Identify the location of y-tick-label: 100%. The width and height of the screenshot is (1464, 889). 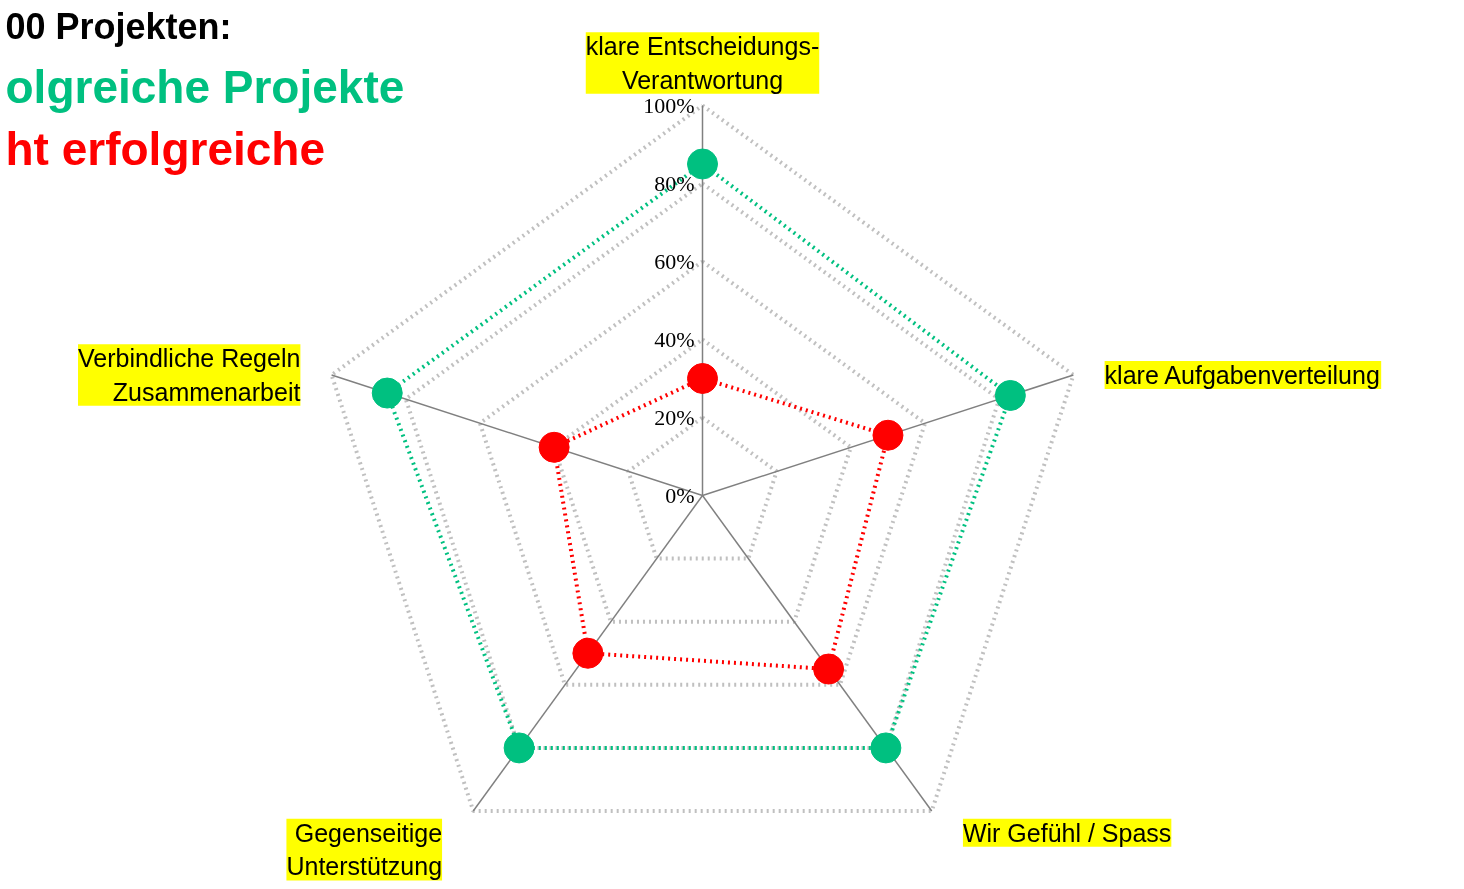
(669, 105).